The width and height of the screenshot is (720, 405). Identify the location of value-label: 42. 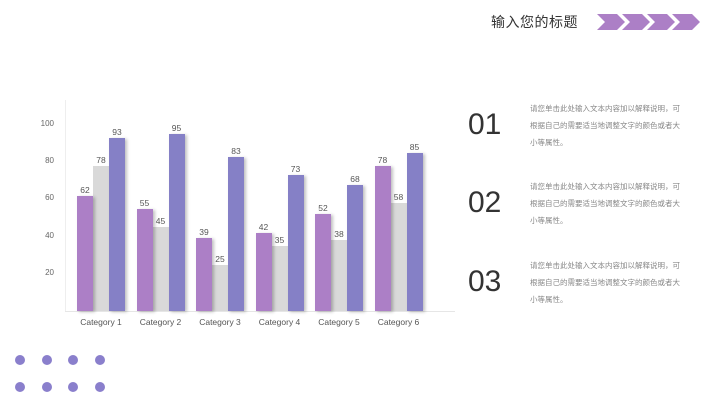
(263, 226).